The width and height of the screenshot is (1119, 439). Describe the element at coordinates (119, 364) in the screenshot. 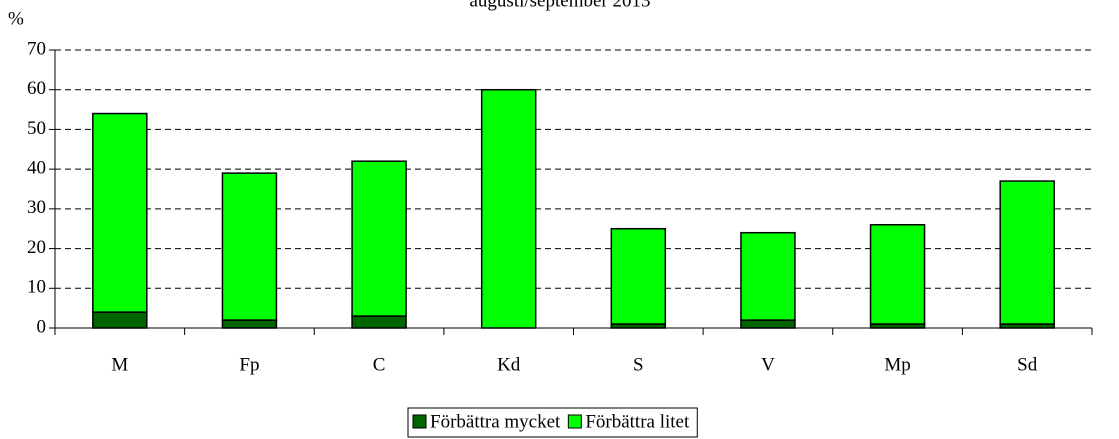

I see `x-tick-label: M` at that location.